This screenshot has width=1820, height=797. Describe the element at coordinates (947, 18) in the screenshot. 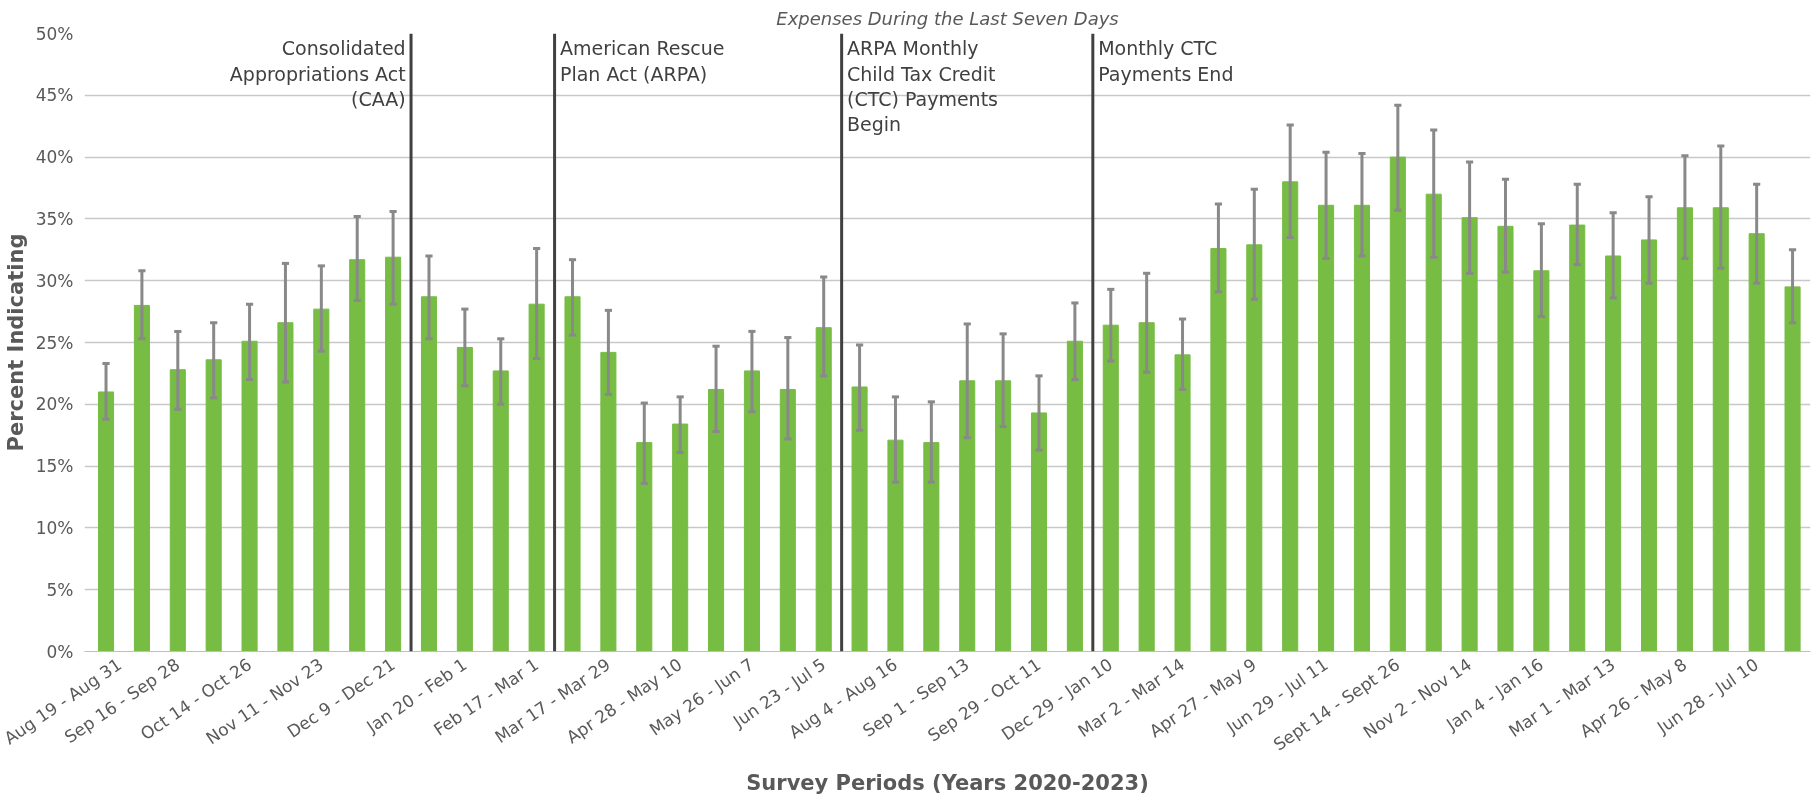

I see `chart-title: Expenses During the Last Seven Days` at that location.